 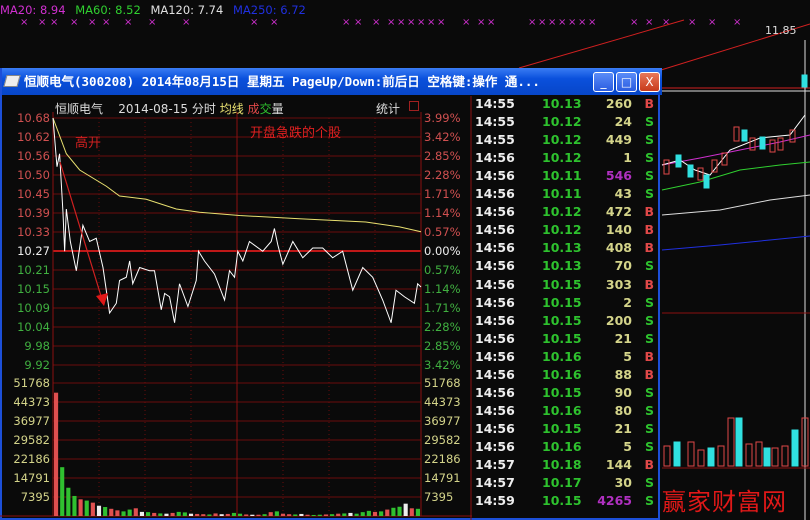 I want to click on volume-label-2: 交, so click(x=265, y=109).